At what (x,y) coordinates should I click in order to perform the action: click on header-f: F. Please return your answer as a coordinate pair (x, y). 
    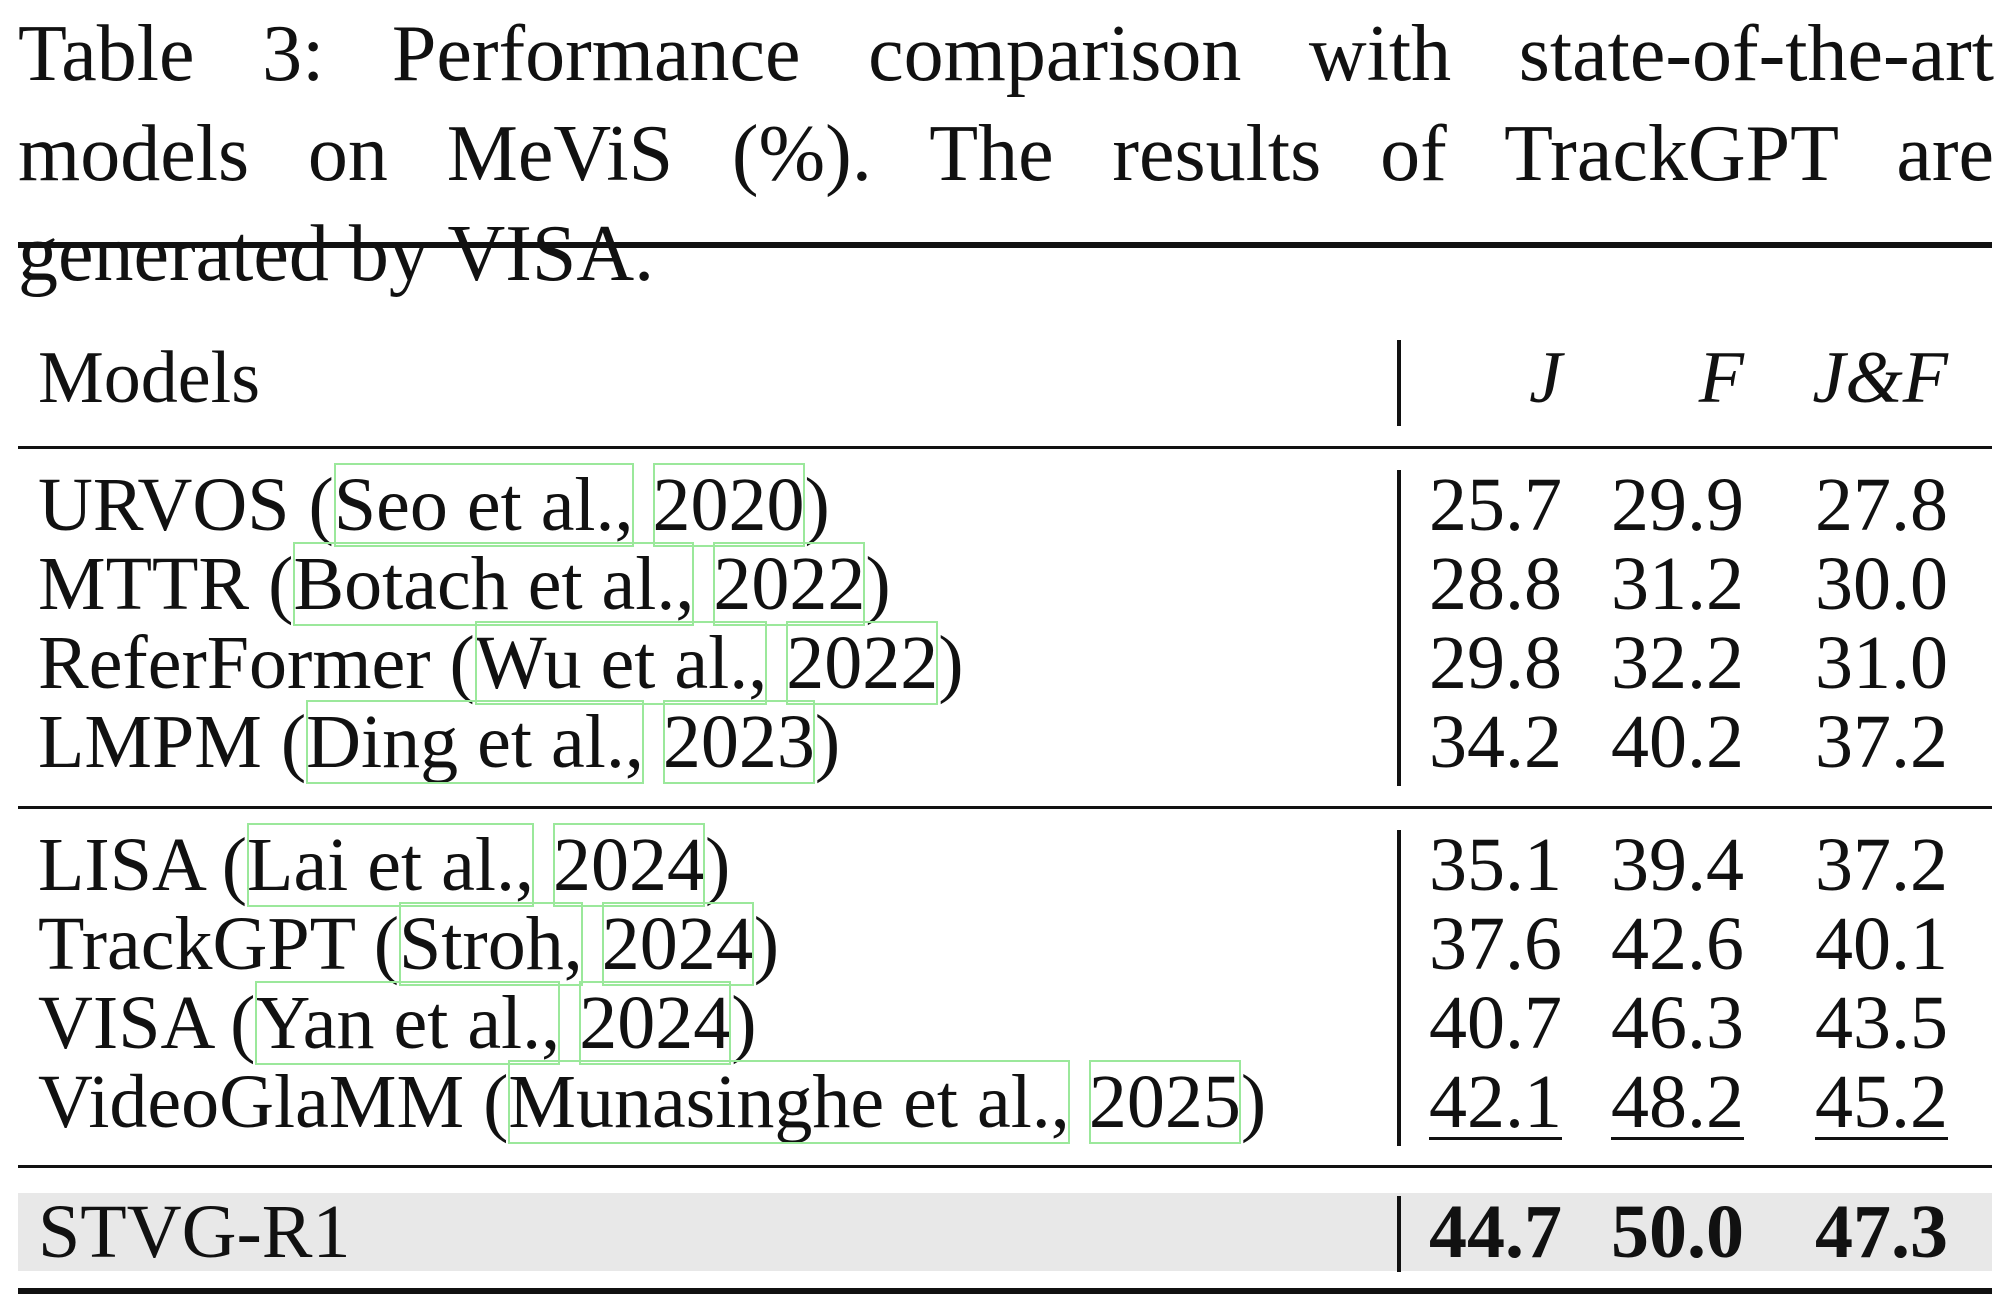
    Looking at the image, I should click on (1721, 378).